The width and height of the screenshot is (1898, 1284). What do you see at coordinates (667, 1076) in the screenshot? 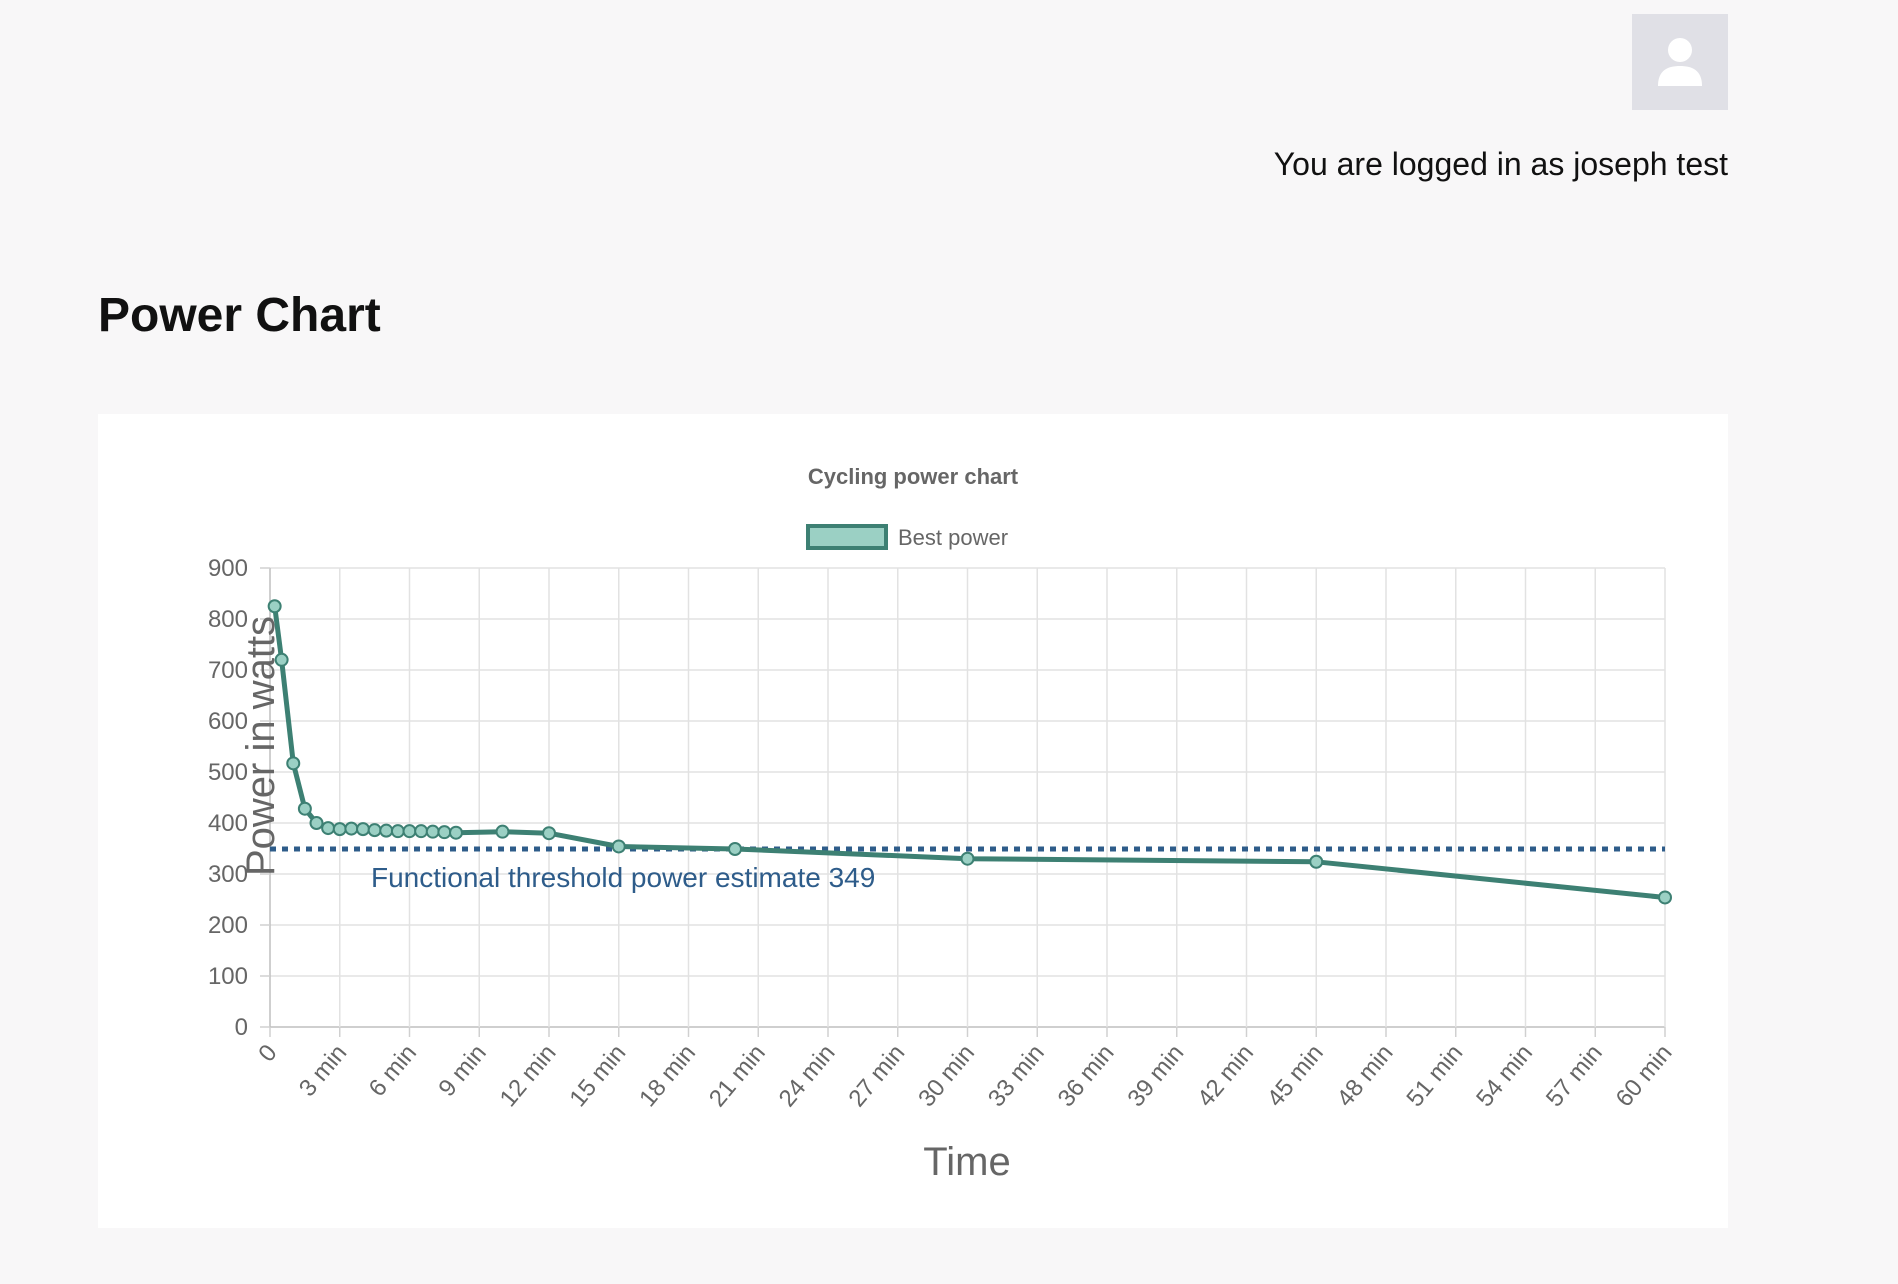
I see `x-tick-label: 18 min` at bounding box center [667, 1076].